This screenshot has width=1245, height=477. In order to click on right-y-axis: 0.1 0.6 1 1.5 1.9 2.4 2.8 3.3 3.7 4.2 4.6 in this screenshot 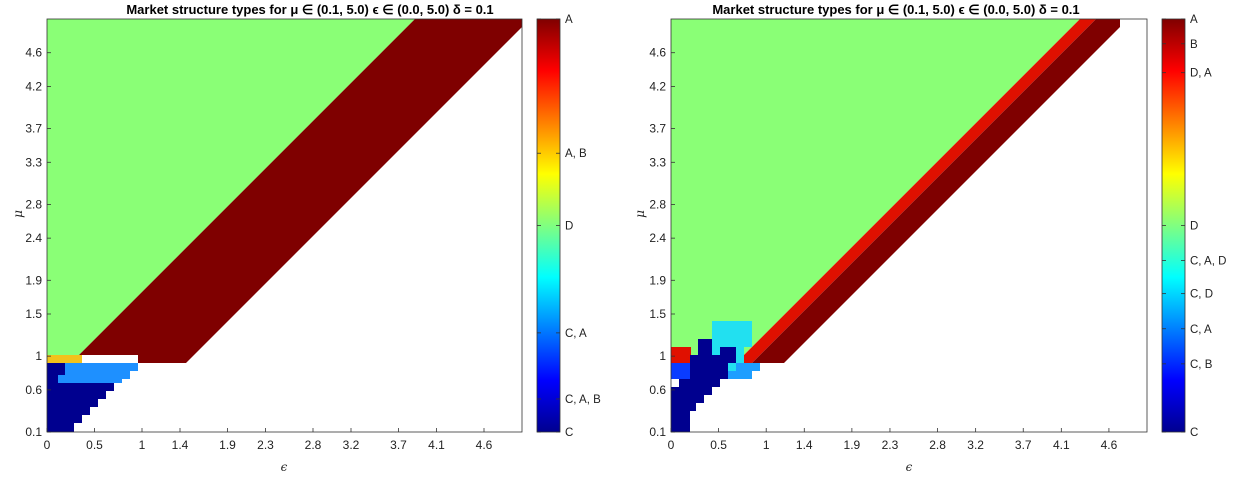, I will do `click(662, 242)`.